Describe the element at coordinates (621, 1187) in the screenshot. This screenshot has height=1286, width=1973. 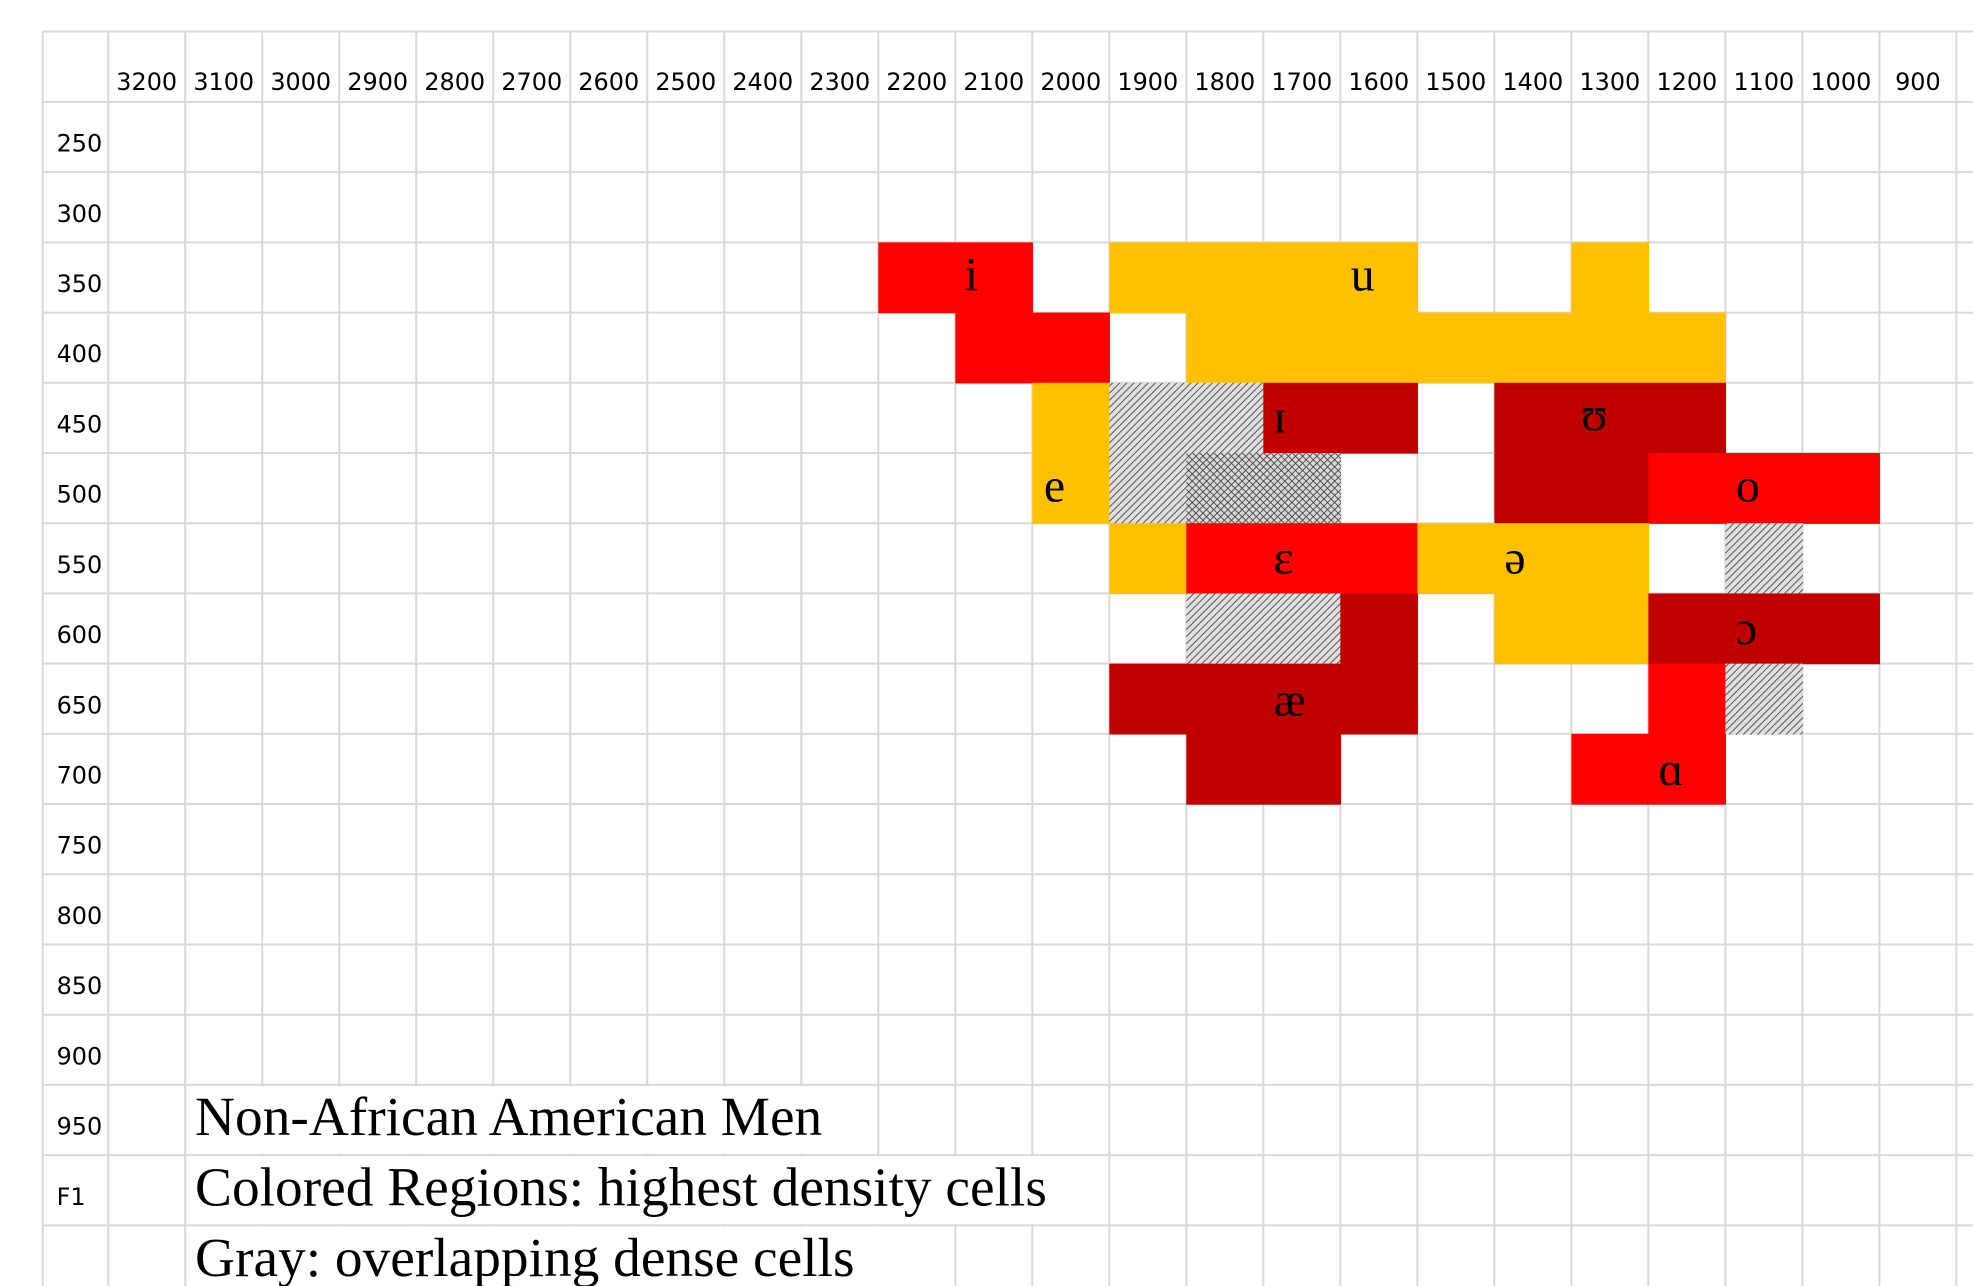
I see `note: Colored Regions: highest density cells` at that location.